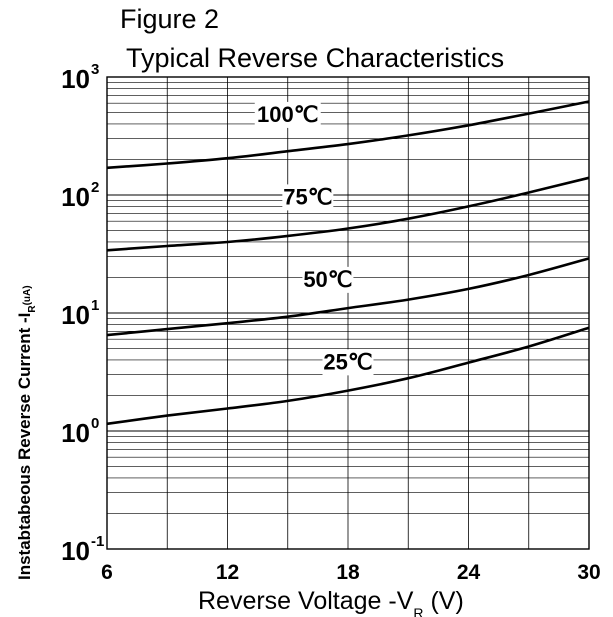 The image size is (613, 617). I want to click on y-tick-exponent: -1, so click(97, 541).